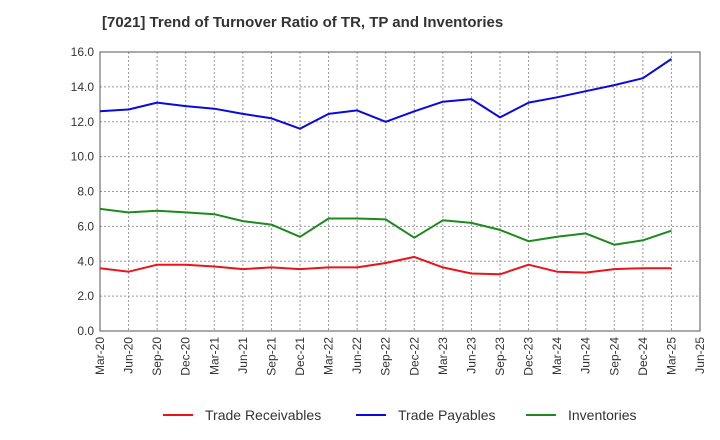  What do you see at coordinates (85, 296) in the screenshot?
I see `y-tick-label: 2.0` at bounding box center [85, 296].